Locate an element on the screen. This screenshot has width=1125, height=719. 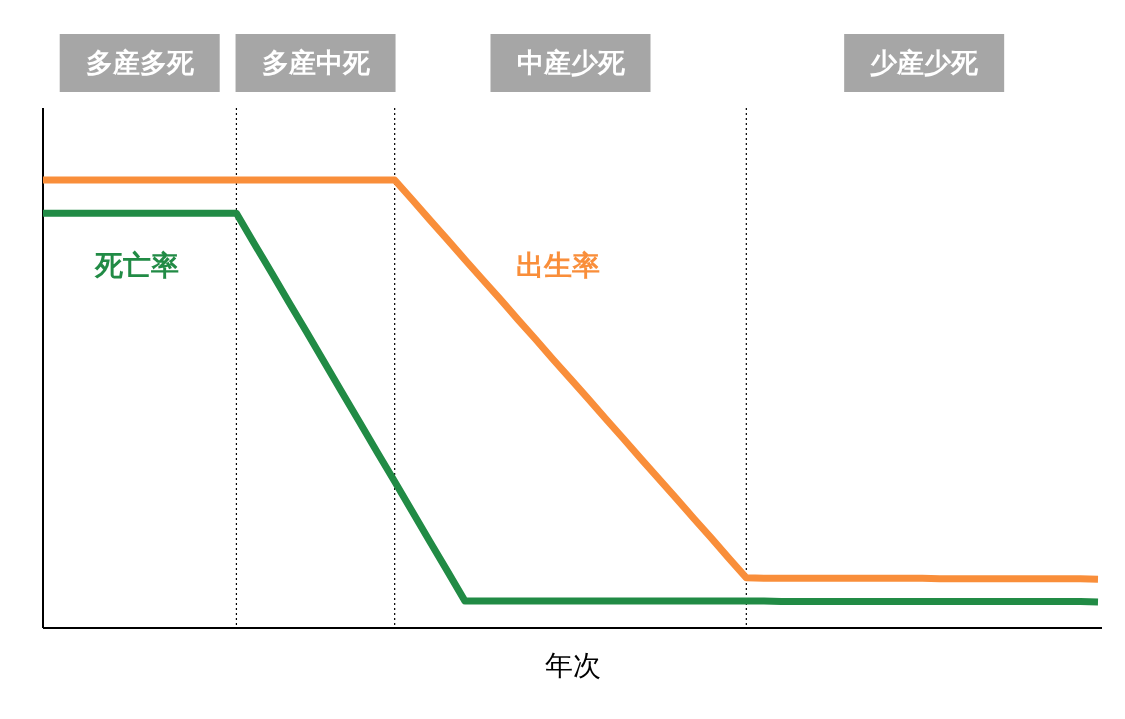
series-label: 死亡率 is located at coordinates (136, 265).